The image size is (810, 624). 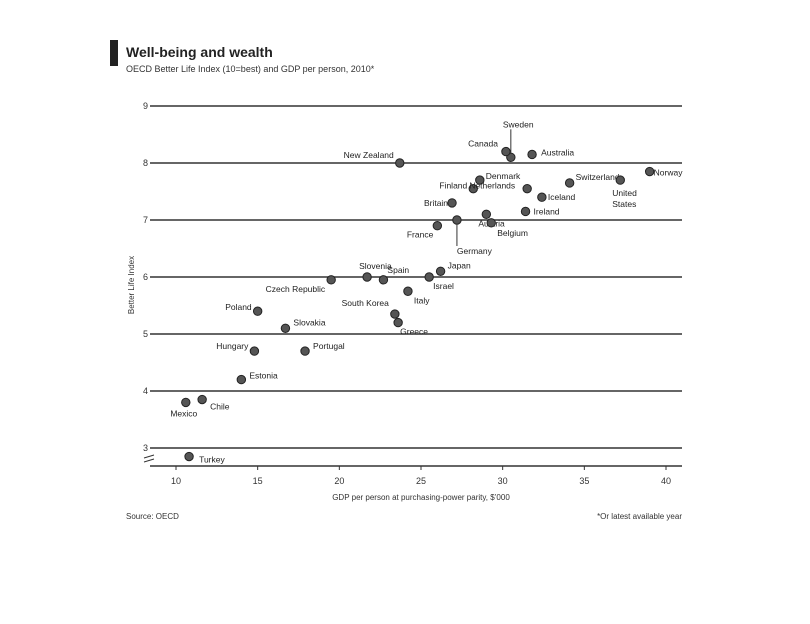 What do you see at coordinates (557, 152) in the screenshot?
I see `point-label-australia: Australia` at bounding box center [557, 152].